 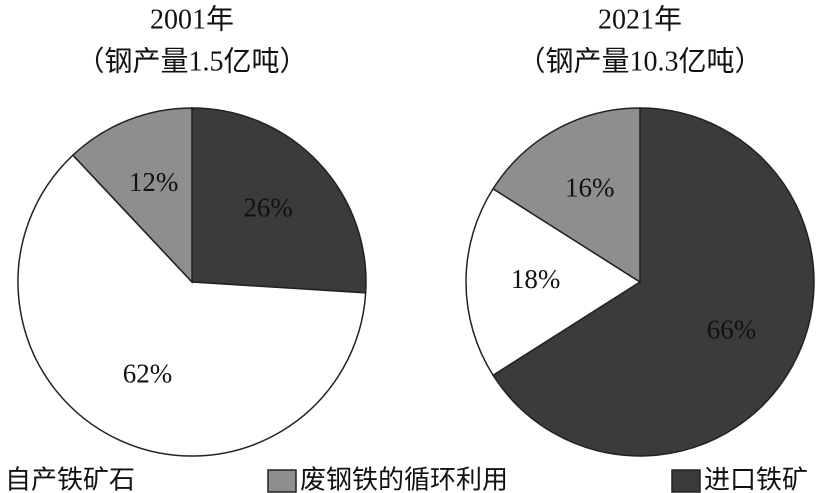 I want to click on legend-label: 进口铁矿, so click(x=756, y=479).